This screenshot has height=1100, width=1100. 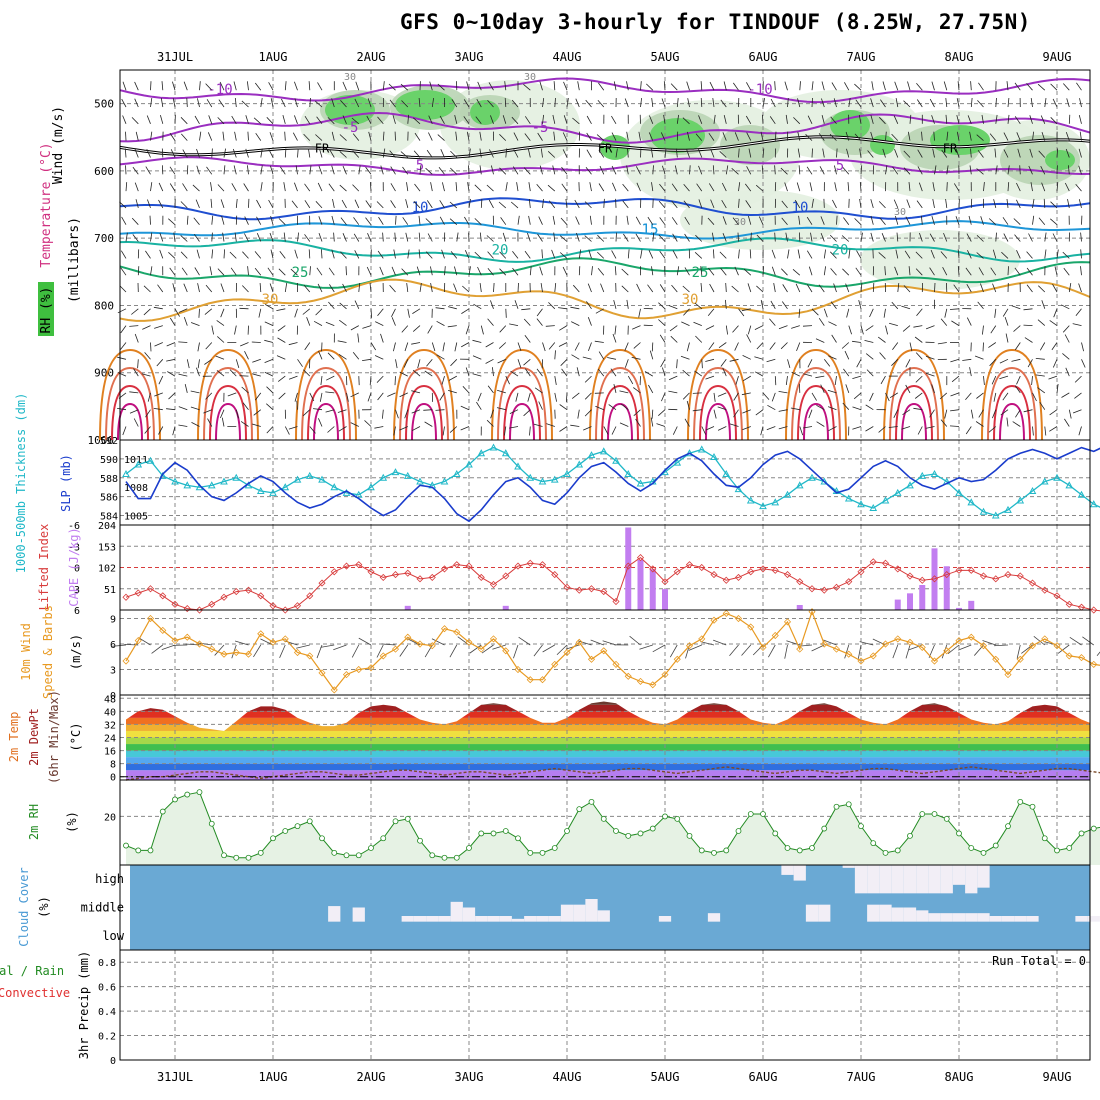 I want to click on ylabel-rh: RH (%), so click(x=46, y=310).